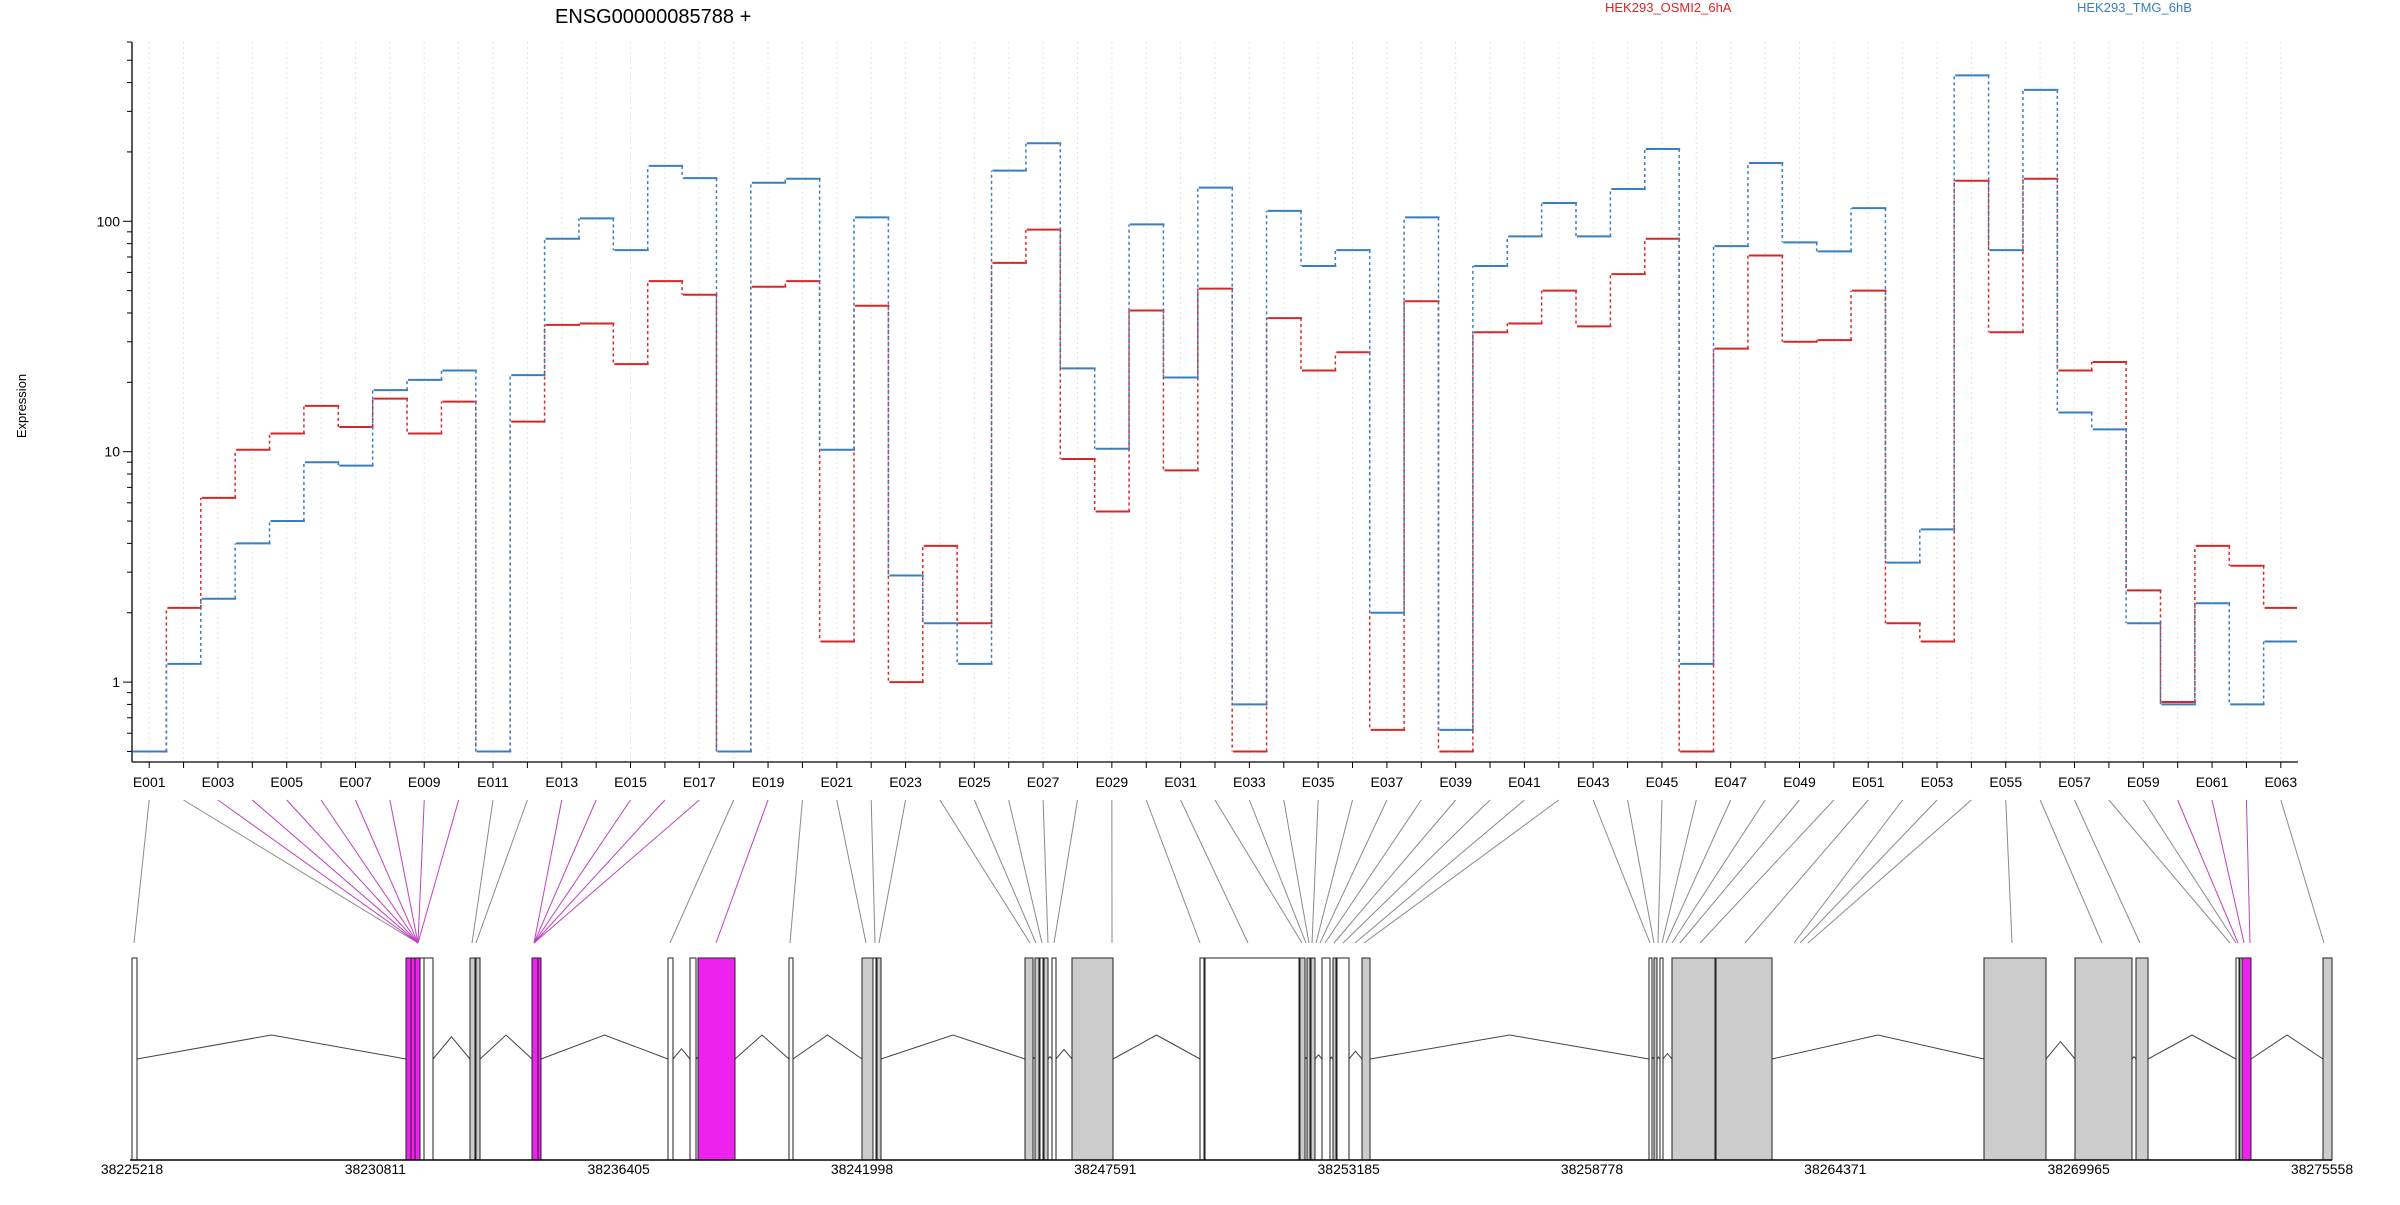 The height and width of the screenshot is (1205, 2400). Describe the element at coordinates (1112, 782) in the screenshot. I see `x-tick-label: E029` at that location.